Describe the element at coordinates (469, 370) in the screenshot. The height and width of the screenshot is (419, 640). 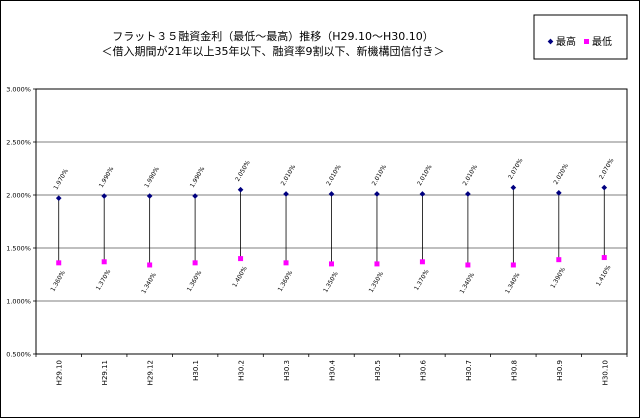
I see `x-tick-label: H30.7` at that location.